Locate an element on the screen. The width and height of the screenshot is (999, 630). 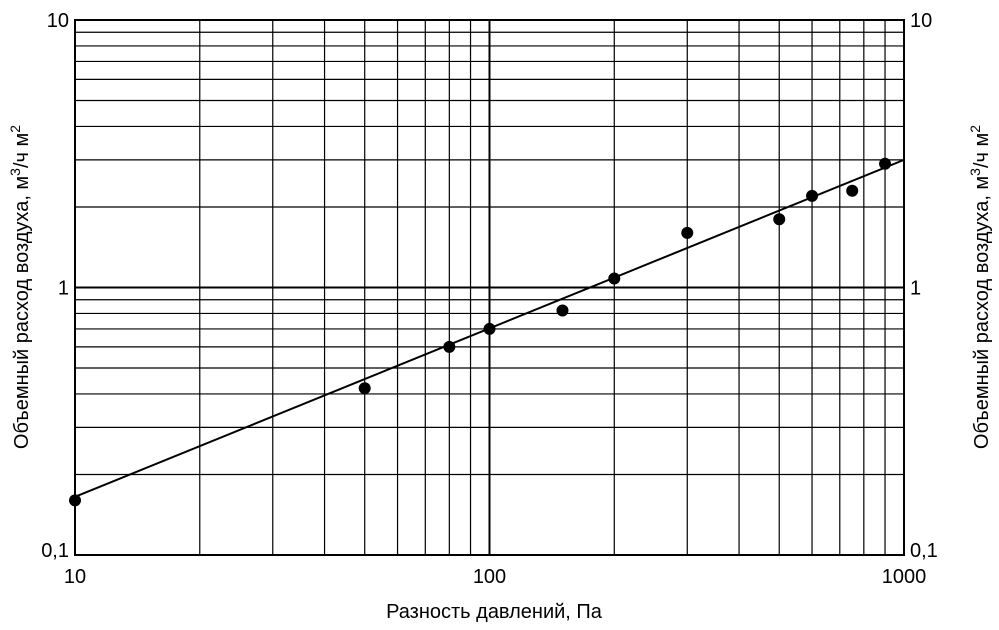
y-axis-label-right: Объемный расход воздуха, м3/ч м2 is located at coordinates (980, 287).